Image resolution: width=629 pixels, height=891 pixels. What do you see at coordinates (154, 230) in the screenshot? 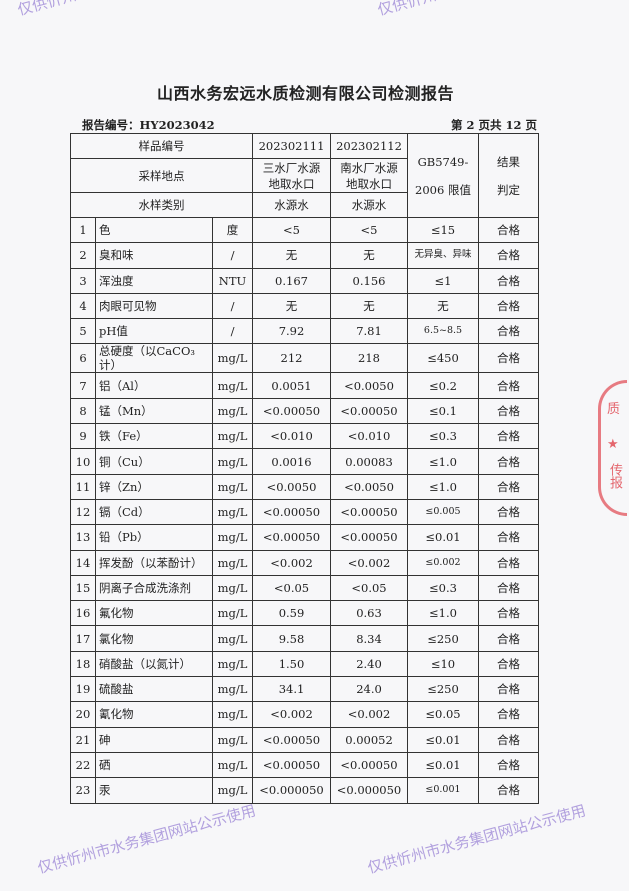
I see `item-name: 色` at bounding box center [154, 230].